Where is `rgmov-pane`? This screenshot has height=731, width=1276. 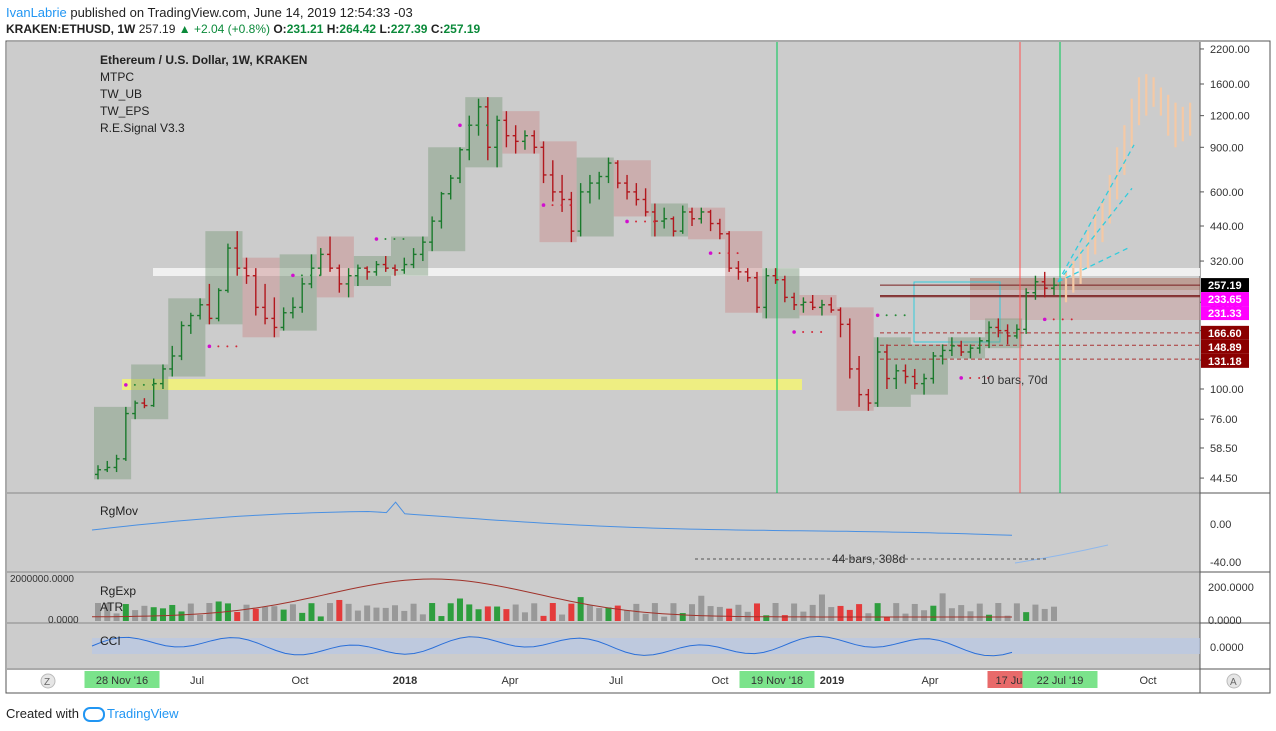 rgmov-pane is located at coordinates (603, 532).